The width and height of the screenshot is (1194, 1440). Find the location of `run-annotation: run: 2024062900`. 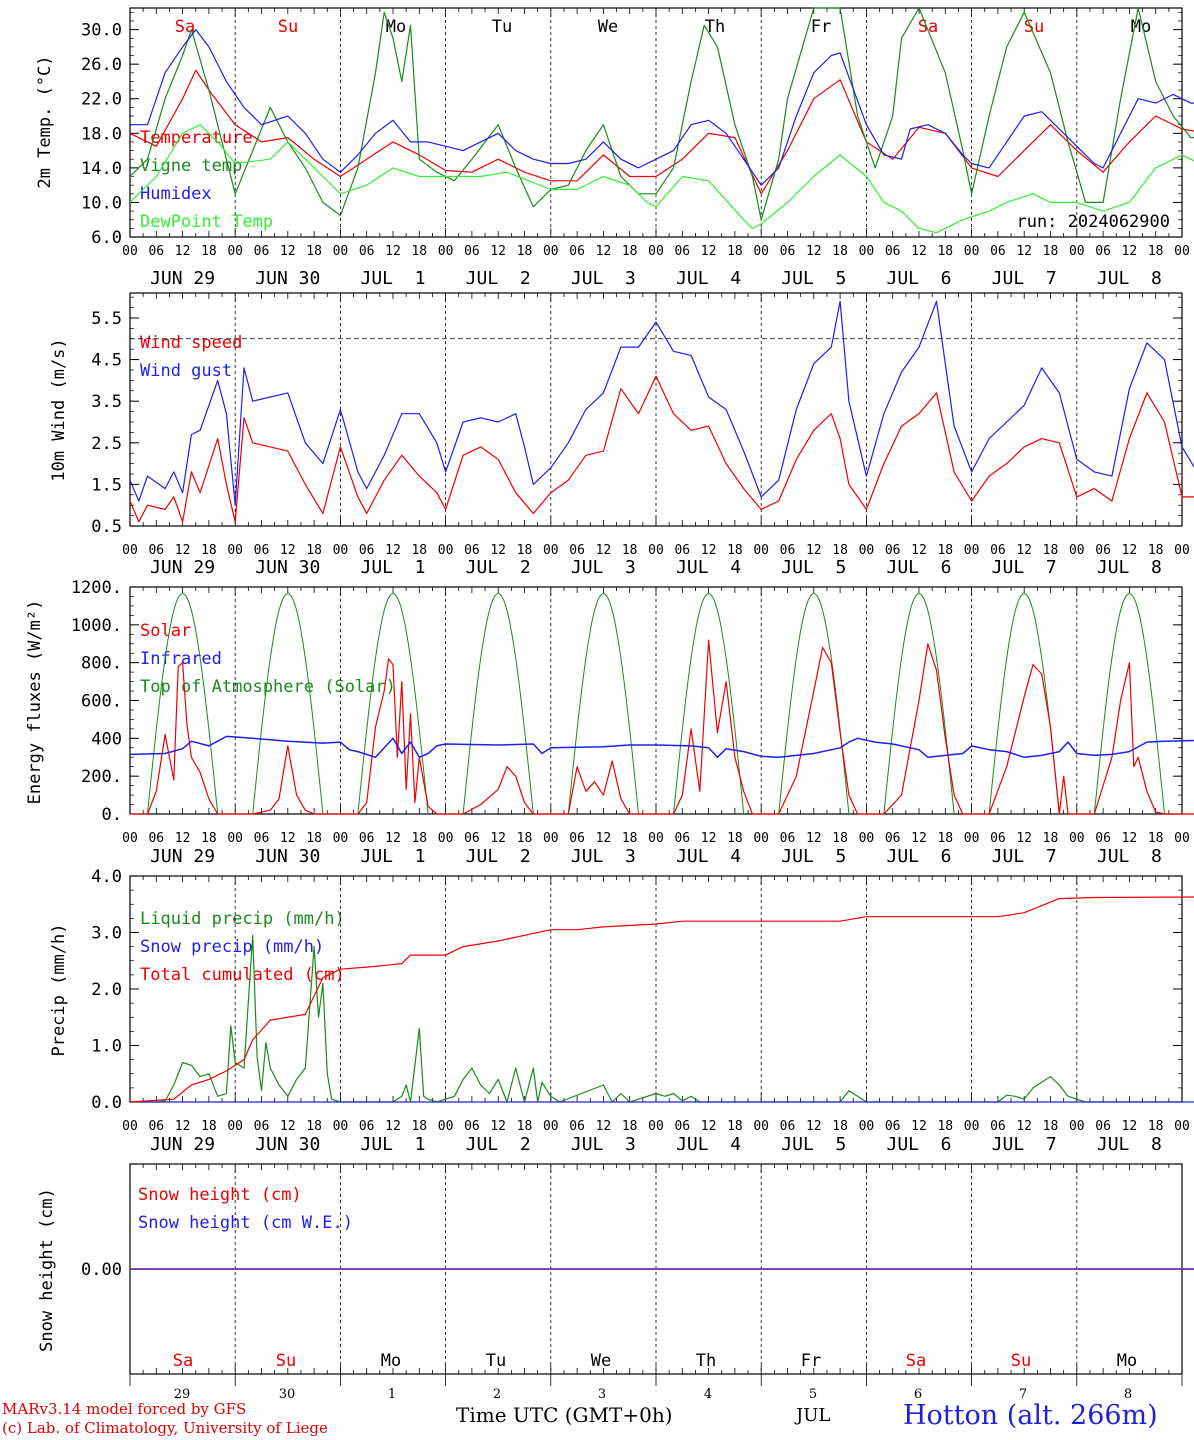

run-annotation: run: 2024062900 is located at coordinates (1093, 222).